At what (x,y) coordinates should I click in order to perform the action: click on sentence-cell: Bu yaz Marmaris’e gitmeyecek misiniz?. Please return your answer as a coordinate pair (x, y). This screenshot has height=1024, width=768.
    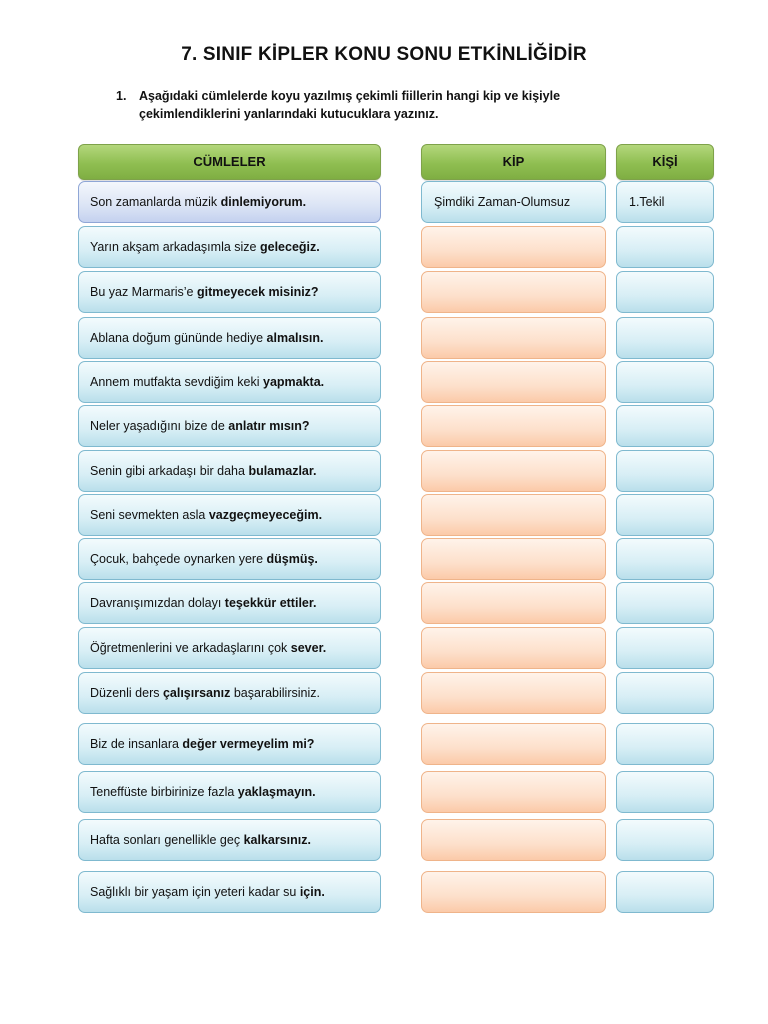
    Looking at the image, I should click on (229, 292).